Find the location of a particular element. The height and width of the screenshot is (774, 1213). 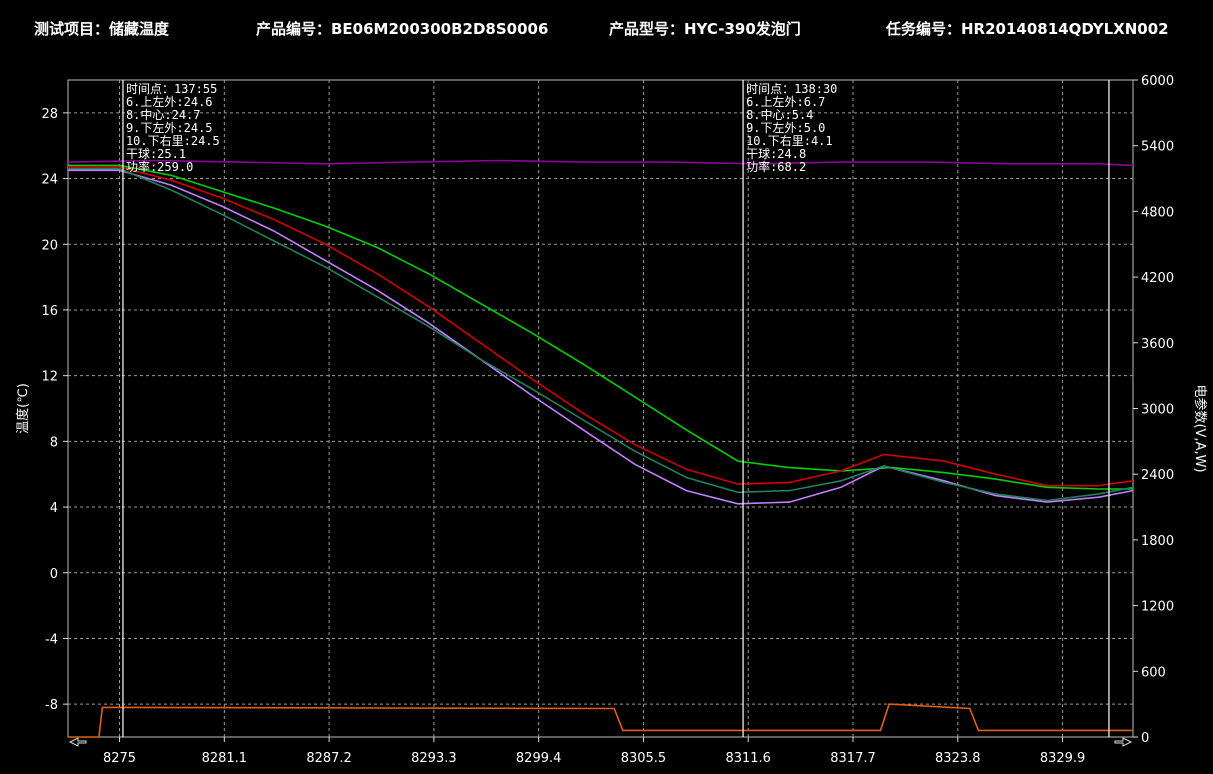

x-tick-label: 8299.4 is located at coordinates (539, 758).